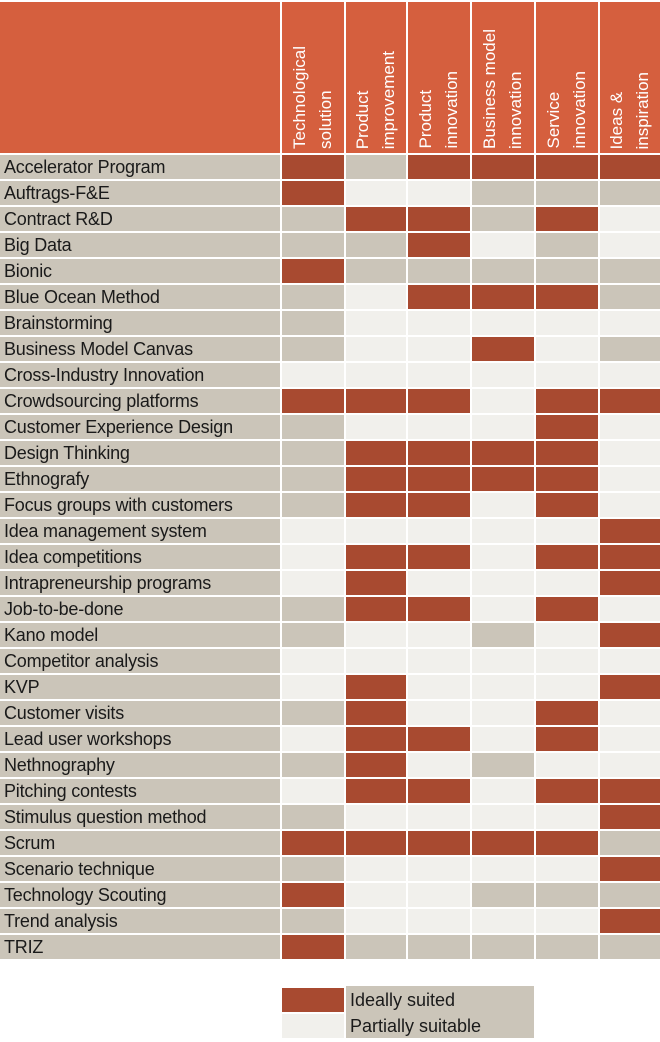 Image resolution: width=660 pixels, height=1042 pixels. I want to click on row-label: Design Thinking, so click(140, 453).